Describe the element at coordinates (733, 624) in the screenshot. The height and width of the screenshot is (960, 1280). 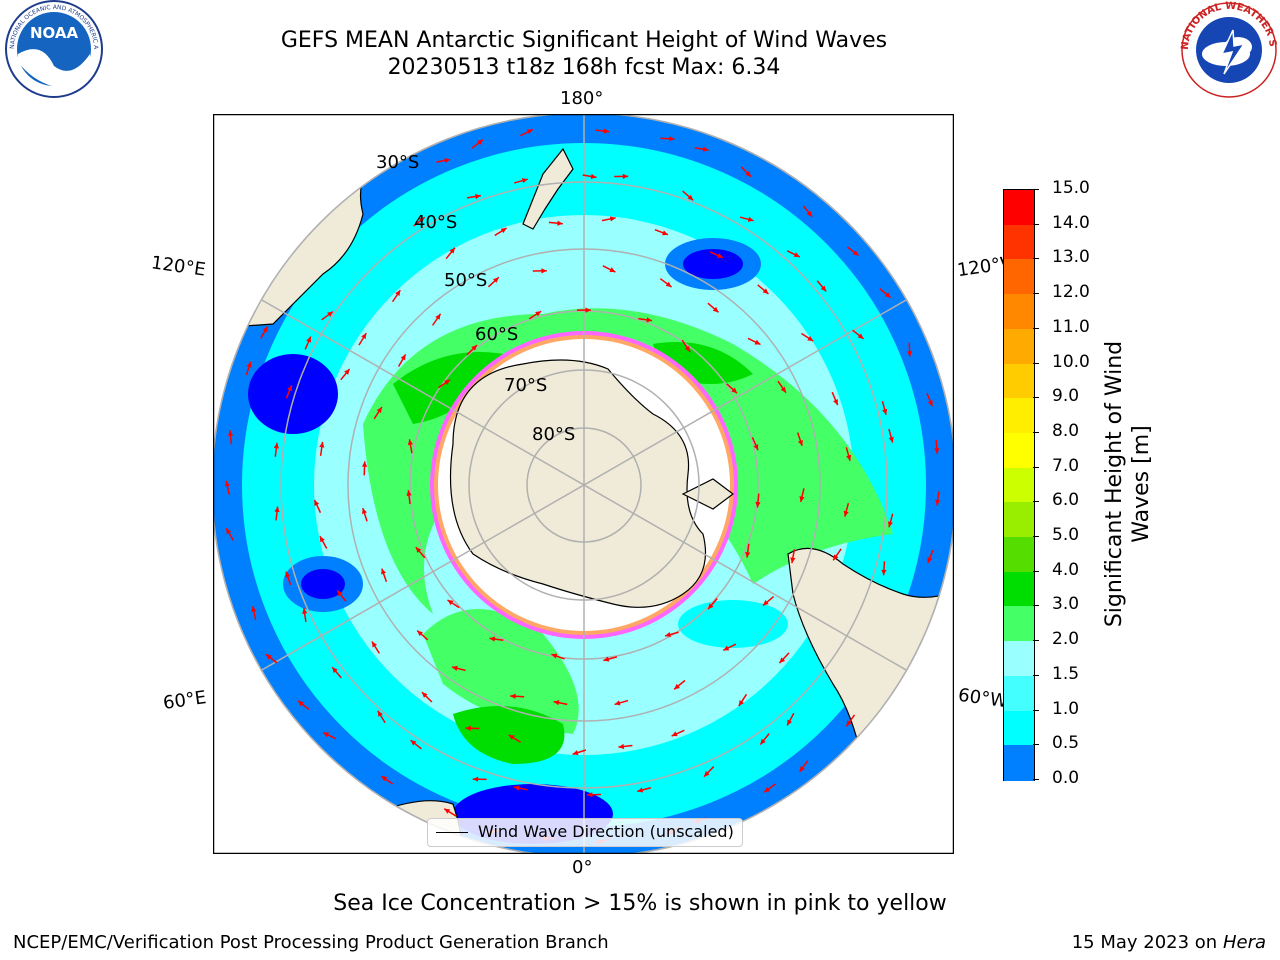
I see `wave-patch` at that location.